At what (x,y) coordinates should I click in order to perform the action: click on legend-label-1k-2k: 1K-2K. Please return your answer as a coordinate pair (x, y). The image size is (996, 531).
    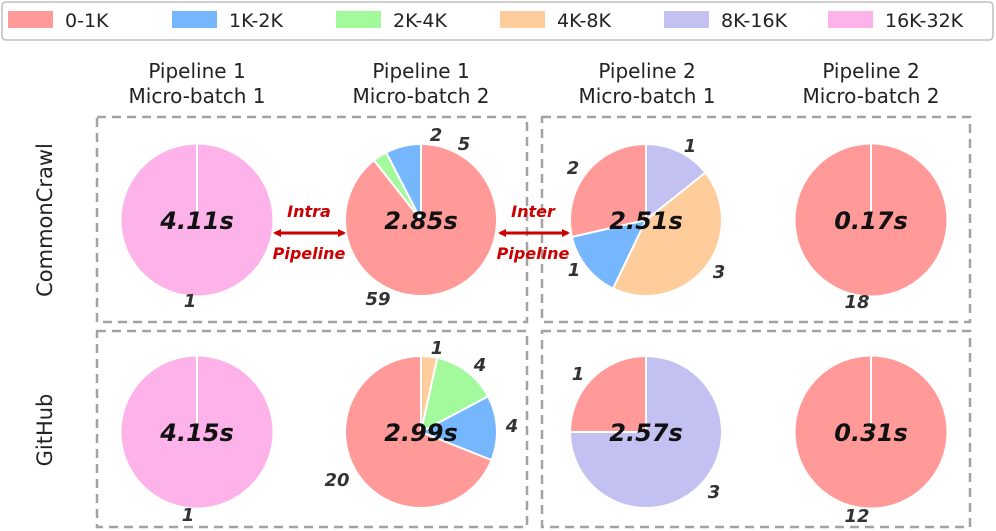
    Looking at the image, I should click on (256, 21).